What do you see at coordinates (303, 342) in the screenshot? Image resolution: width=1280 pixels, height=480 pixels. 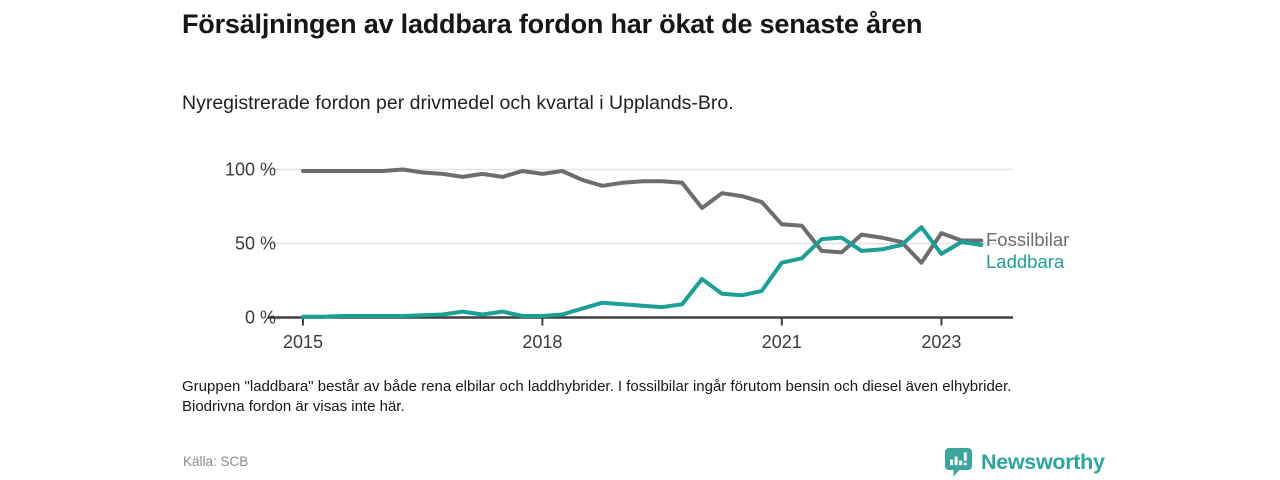 I see `x-axis-label-2015: 2015` at bounding box center [303, 342].